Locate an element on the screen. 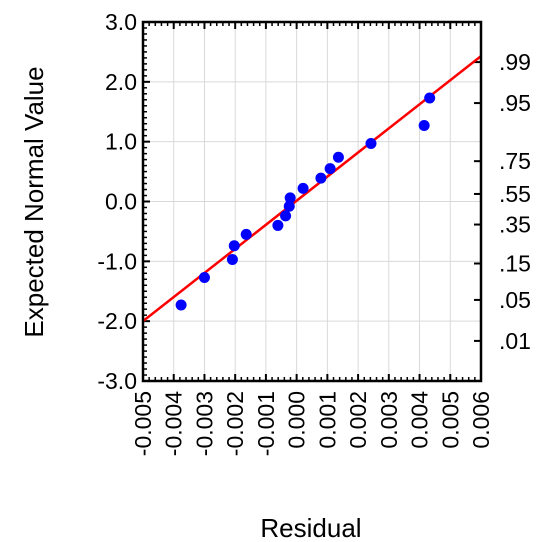 Image resolution: width=551 pixels, height=542 pixels. probability-tick-label: .95 is located at coordinates (515, 103).